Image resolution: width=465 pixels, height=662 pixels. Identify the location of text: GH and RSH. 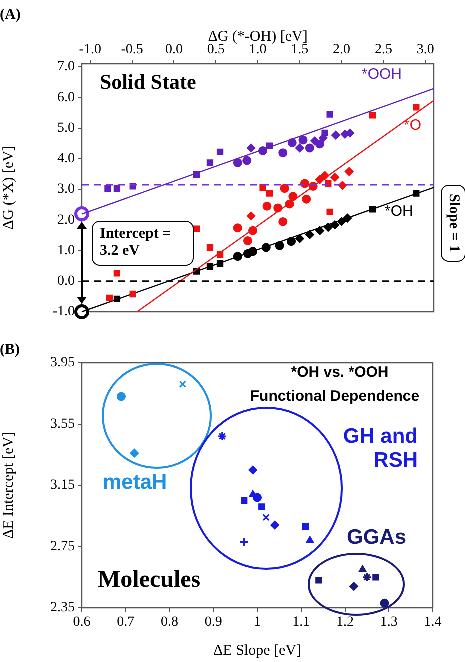
(380, 449).